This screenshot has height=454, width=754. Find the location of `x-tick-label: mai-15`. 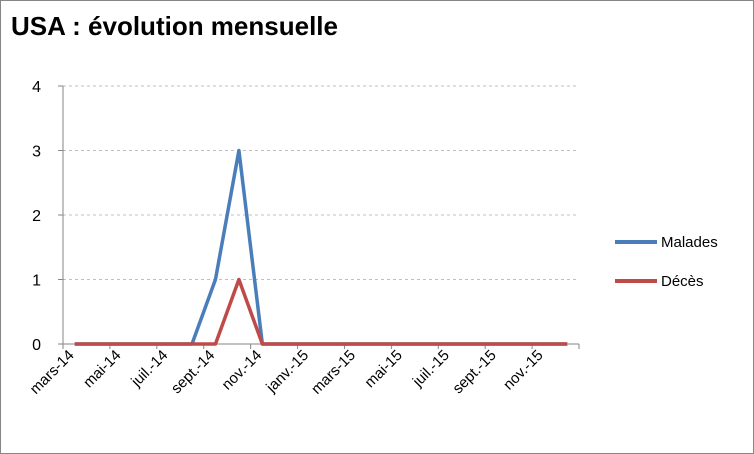

x-tick-label: mai-15 is located at coordinates (383, 369).